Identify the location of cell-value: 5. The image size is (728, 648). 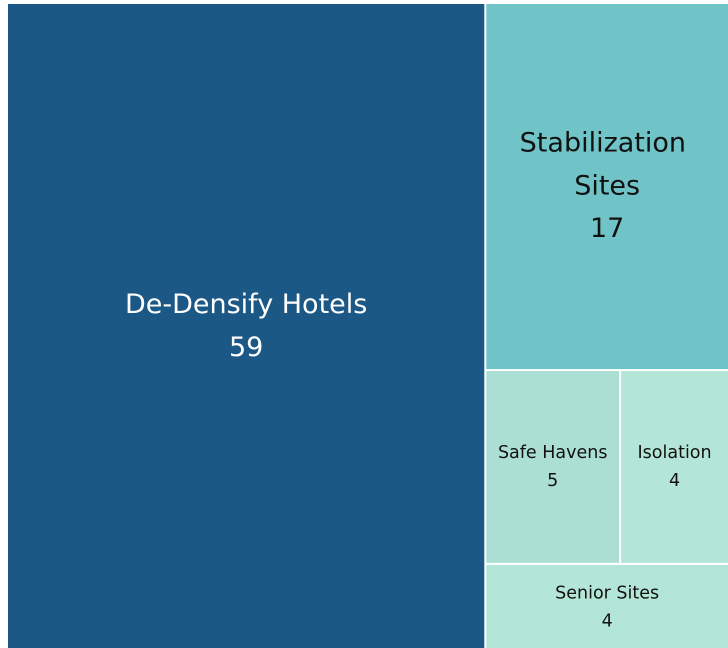
(552, 481).